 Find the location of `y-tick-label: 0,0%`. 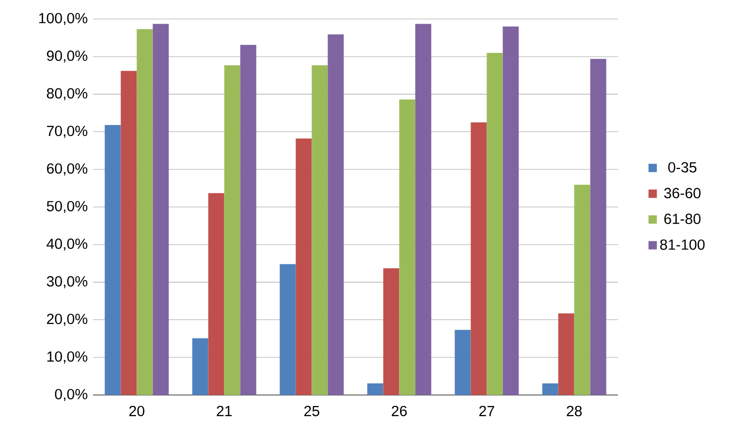

y-tick-label: 0,0% is located at coordinates (71, 395).